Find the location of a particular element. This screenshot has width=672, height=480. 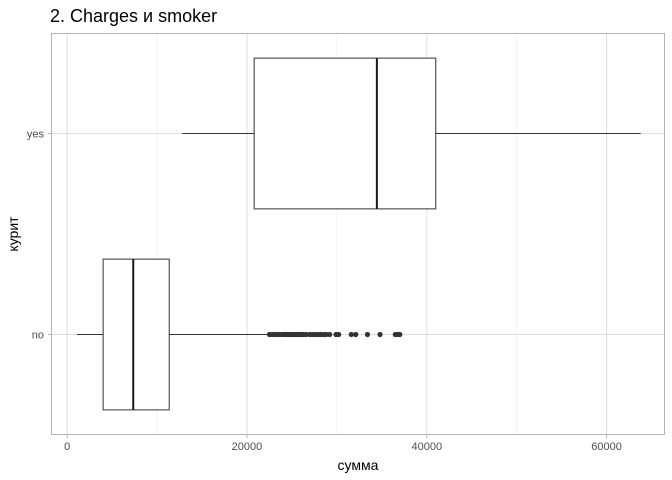

x-tick-label: 60000 is located at coordinates (606, 447).